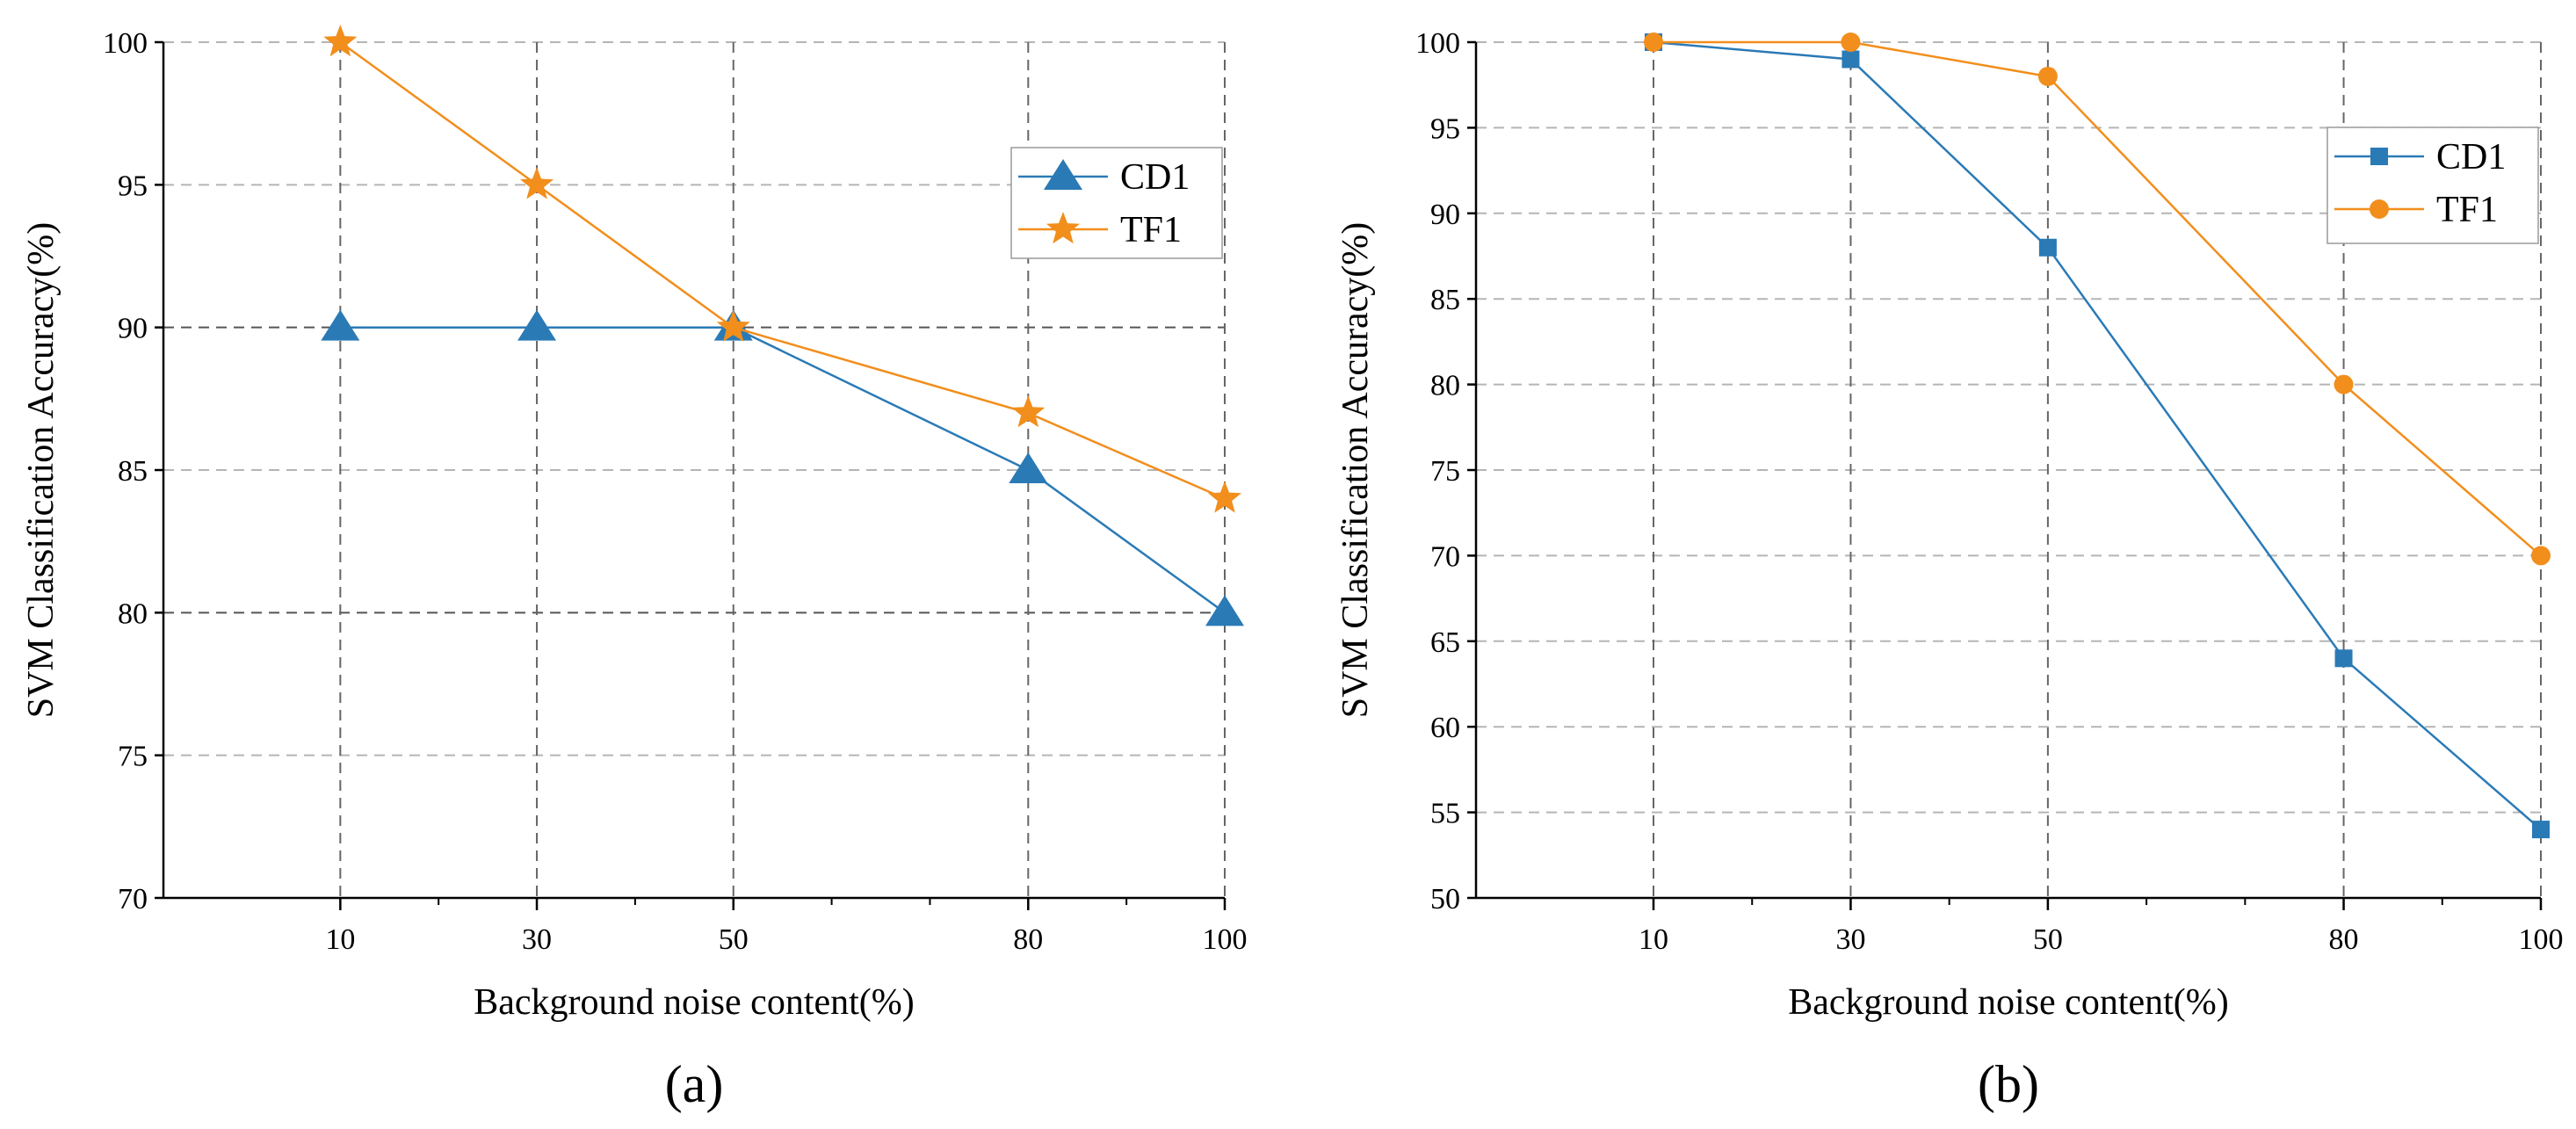 The height and width of the screenshot is (1129, 2576). What do you see at coordinates (1445, 728) in the screenshot?
I see `y-tick-label-60: 60` at bounding box center [1445, 728].